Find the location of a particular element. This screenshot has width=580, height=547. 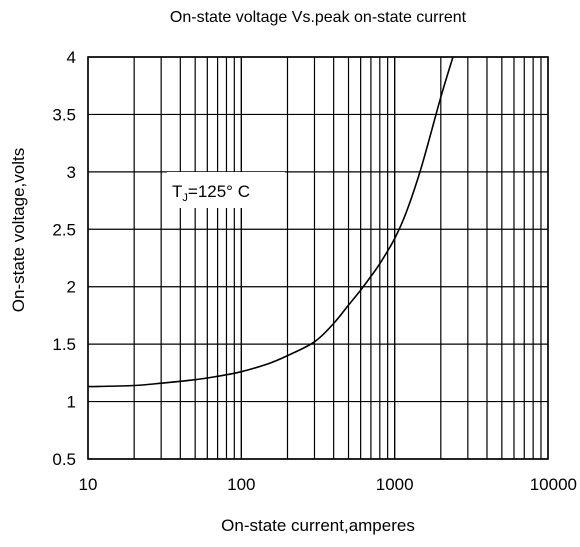

y-tick-label: 0.5 is located at coordinates (64, 459).